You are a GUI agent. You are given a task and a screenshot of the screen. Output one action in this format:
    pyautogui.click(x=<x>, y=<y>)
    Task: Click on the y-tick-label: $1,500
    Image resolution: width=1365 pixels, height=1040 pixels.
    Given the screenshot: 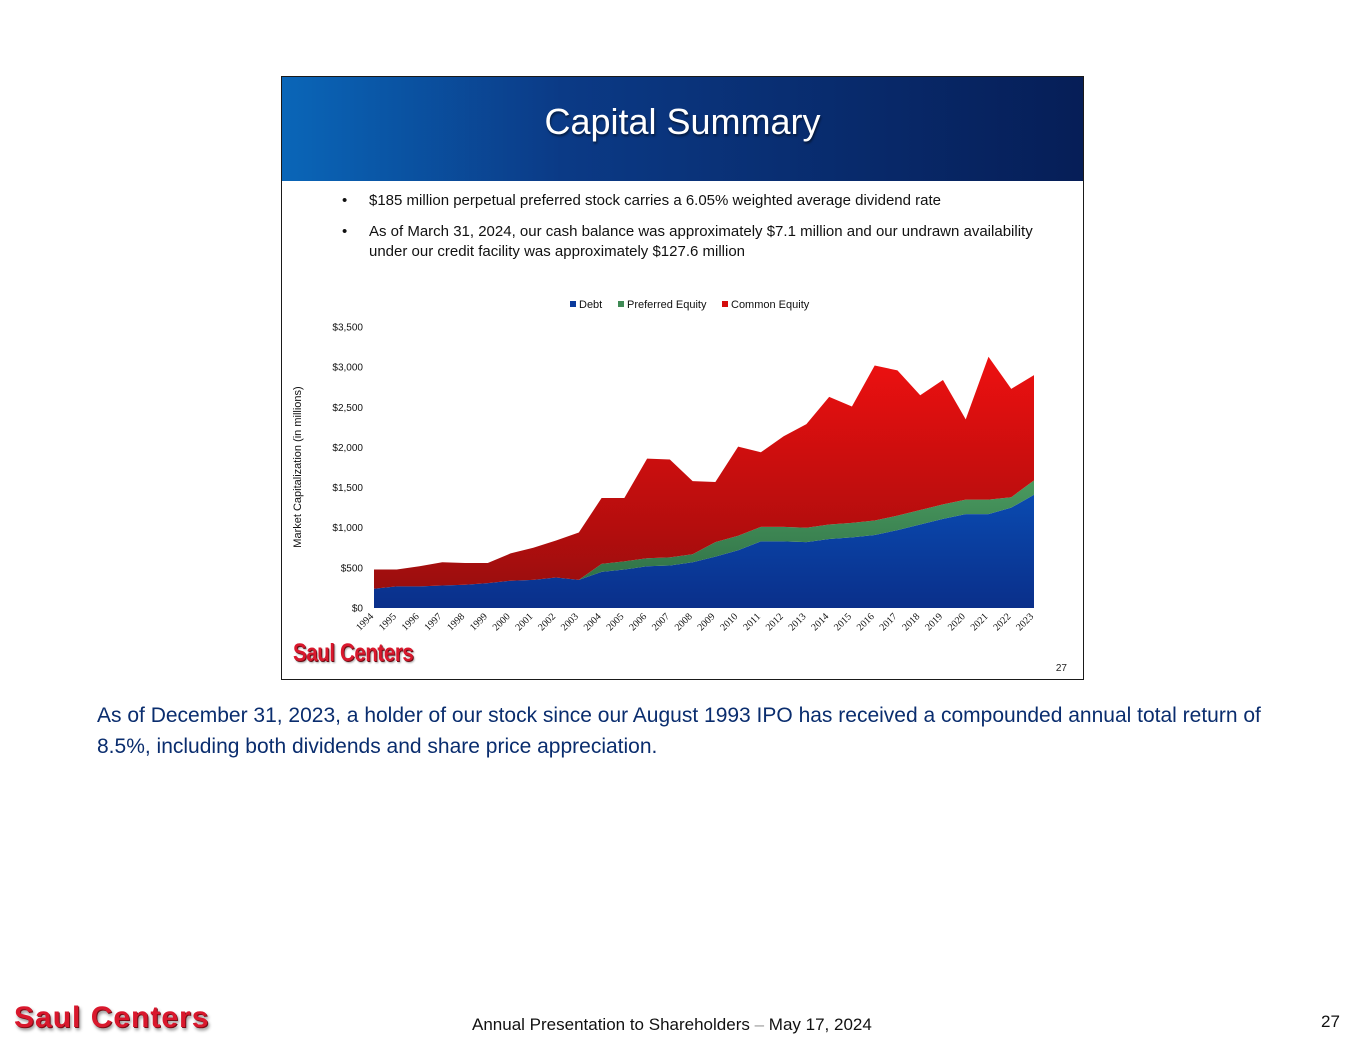 What is the action you would take?
    pyautogui.click(x=347, y=488)
    